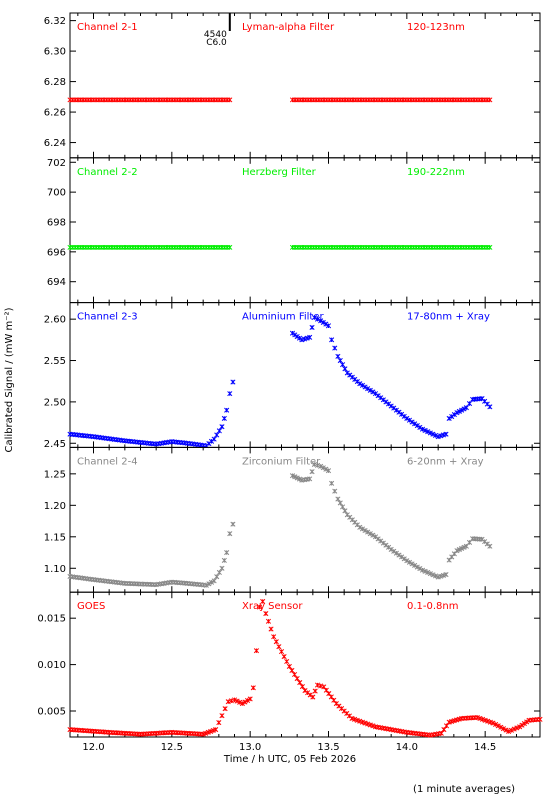  Describe the element at coordinates (55, 569) in the screenshot. I see `y-tick-label: 1.10` at that location.